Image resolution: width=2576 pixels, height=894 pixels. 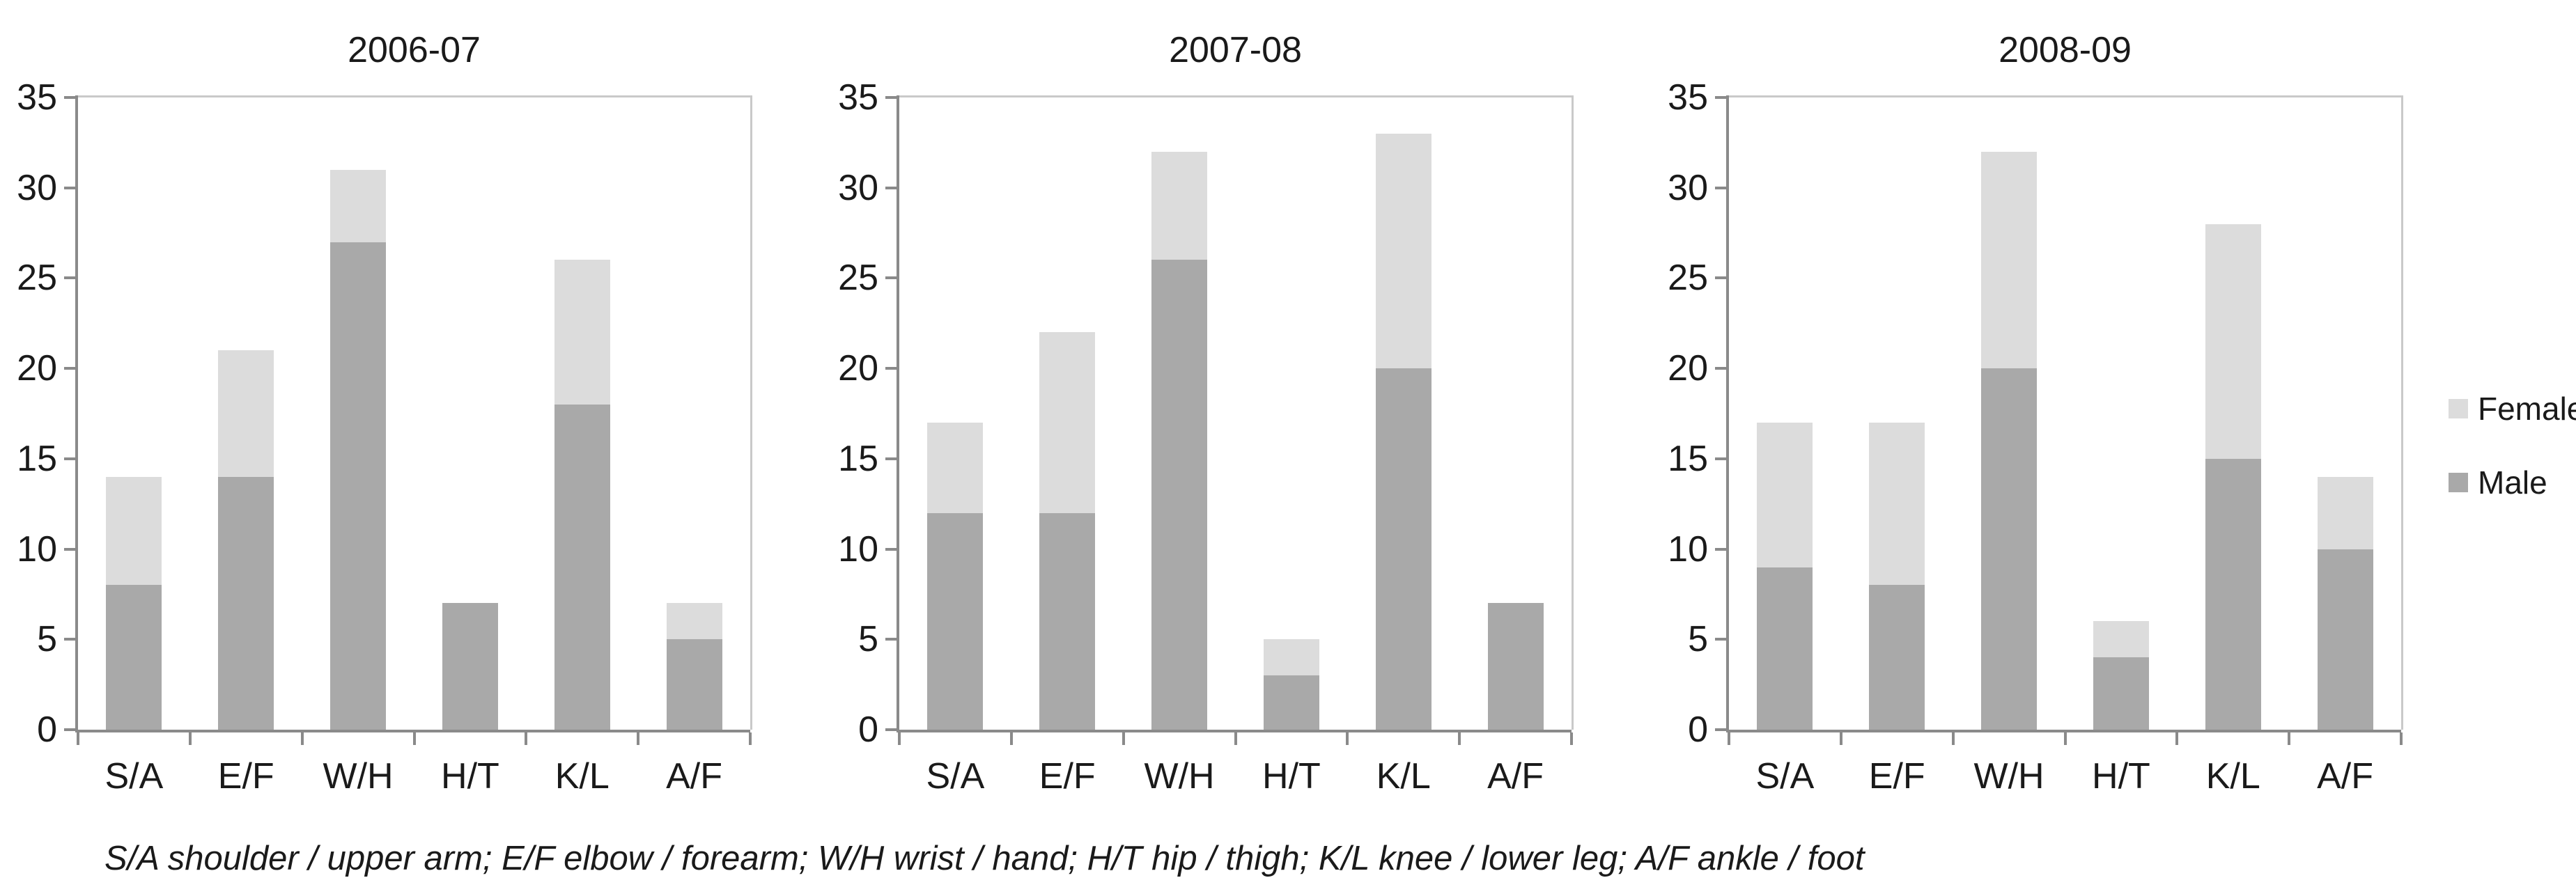 What do you see at coordinates (134, 657) in the screenshot?
I see `bar-2006-07-S/A-male` at bounding box center [134, 657].